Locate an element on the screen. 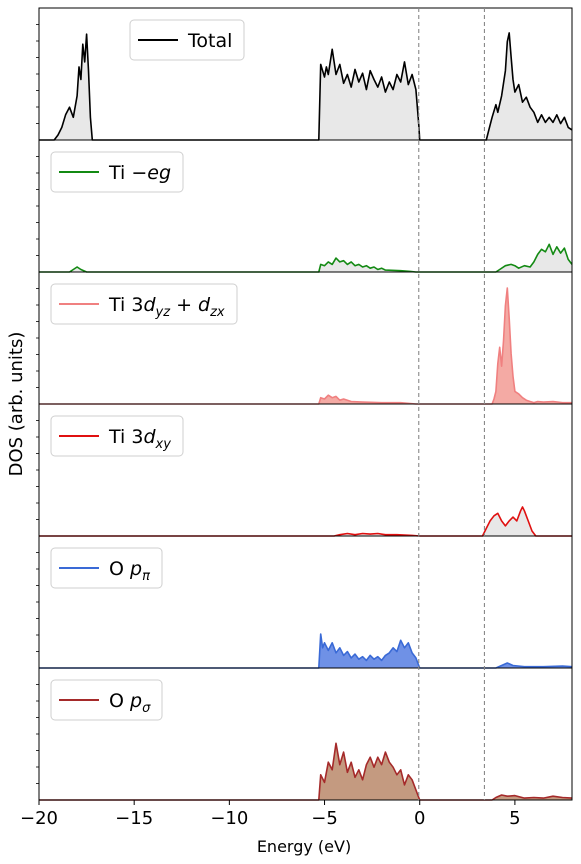 The width and height of the screenshot is (581, 864). legend-label: Ti −eg is located at coordinates (139, 173).